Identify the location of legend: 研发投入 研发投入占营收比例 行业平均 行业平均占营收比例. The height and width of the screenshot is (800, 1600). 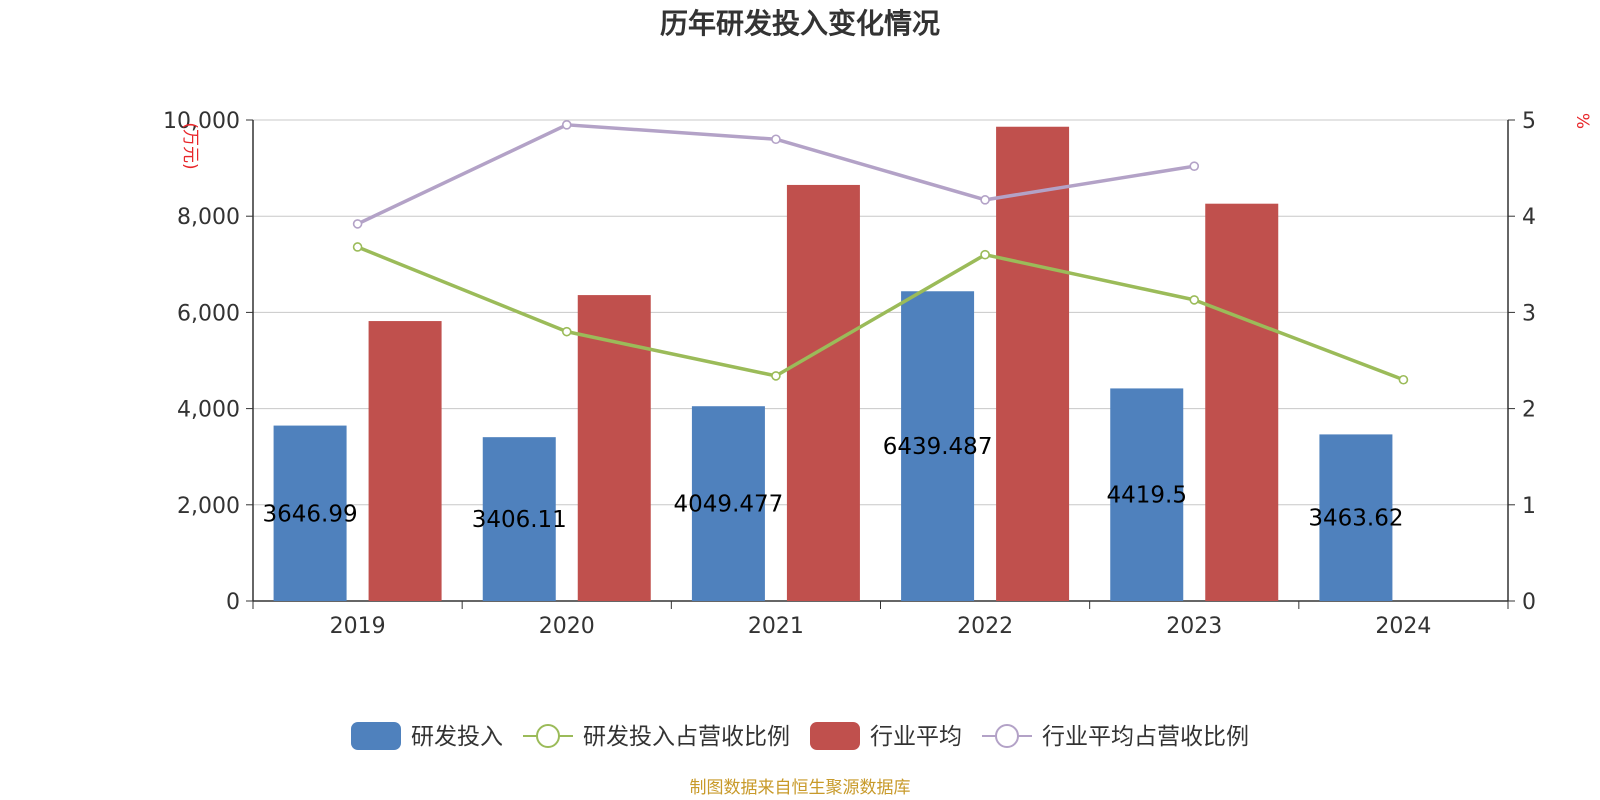
(800, 736).